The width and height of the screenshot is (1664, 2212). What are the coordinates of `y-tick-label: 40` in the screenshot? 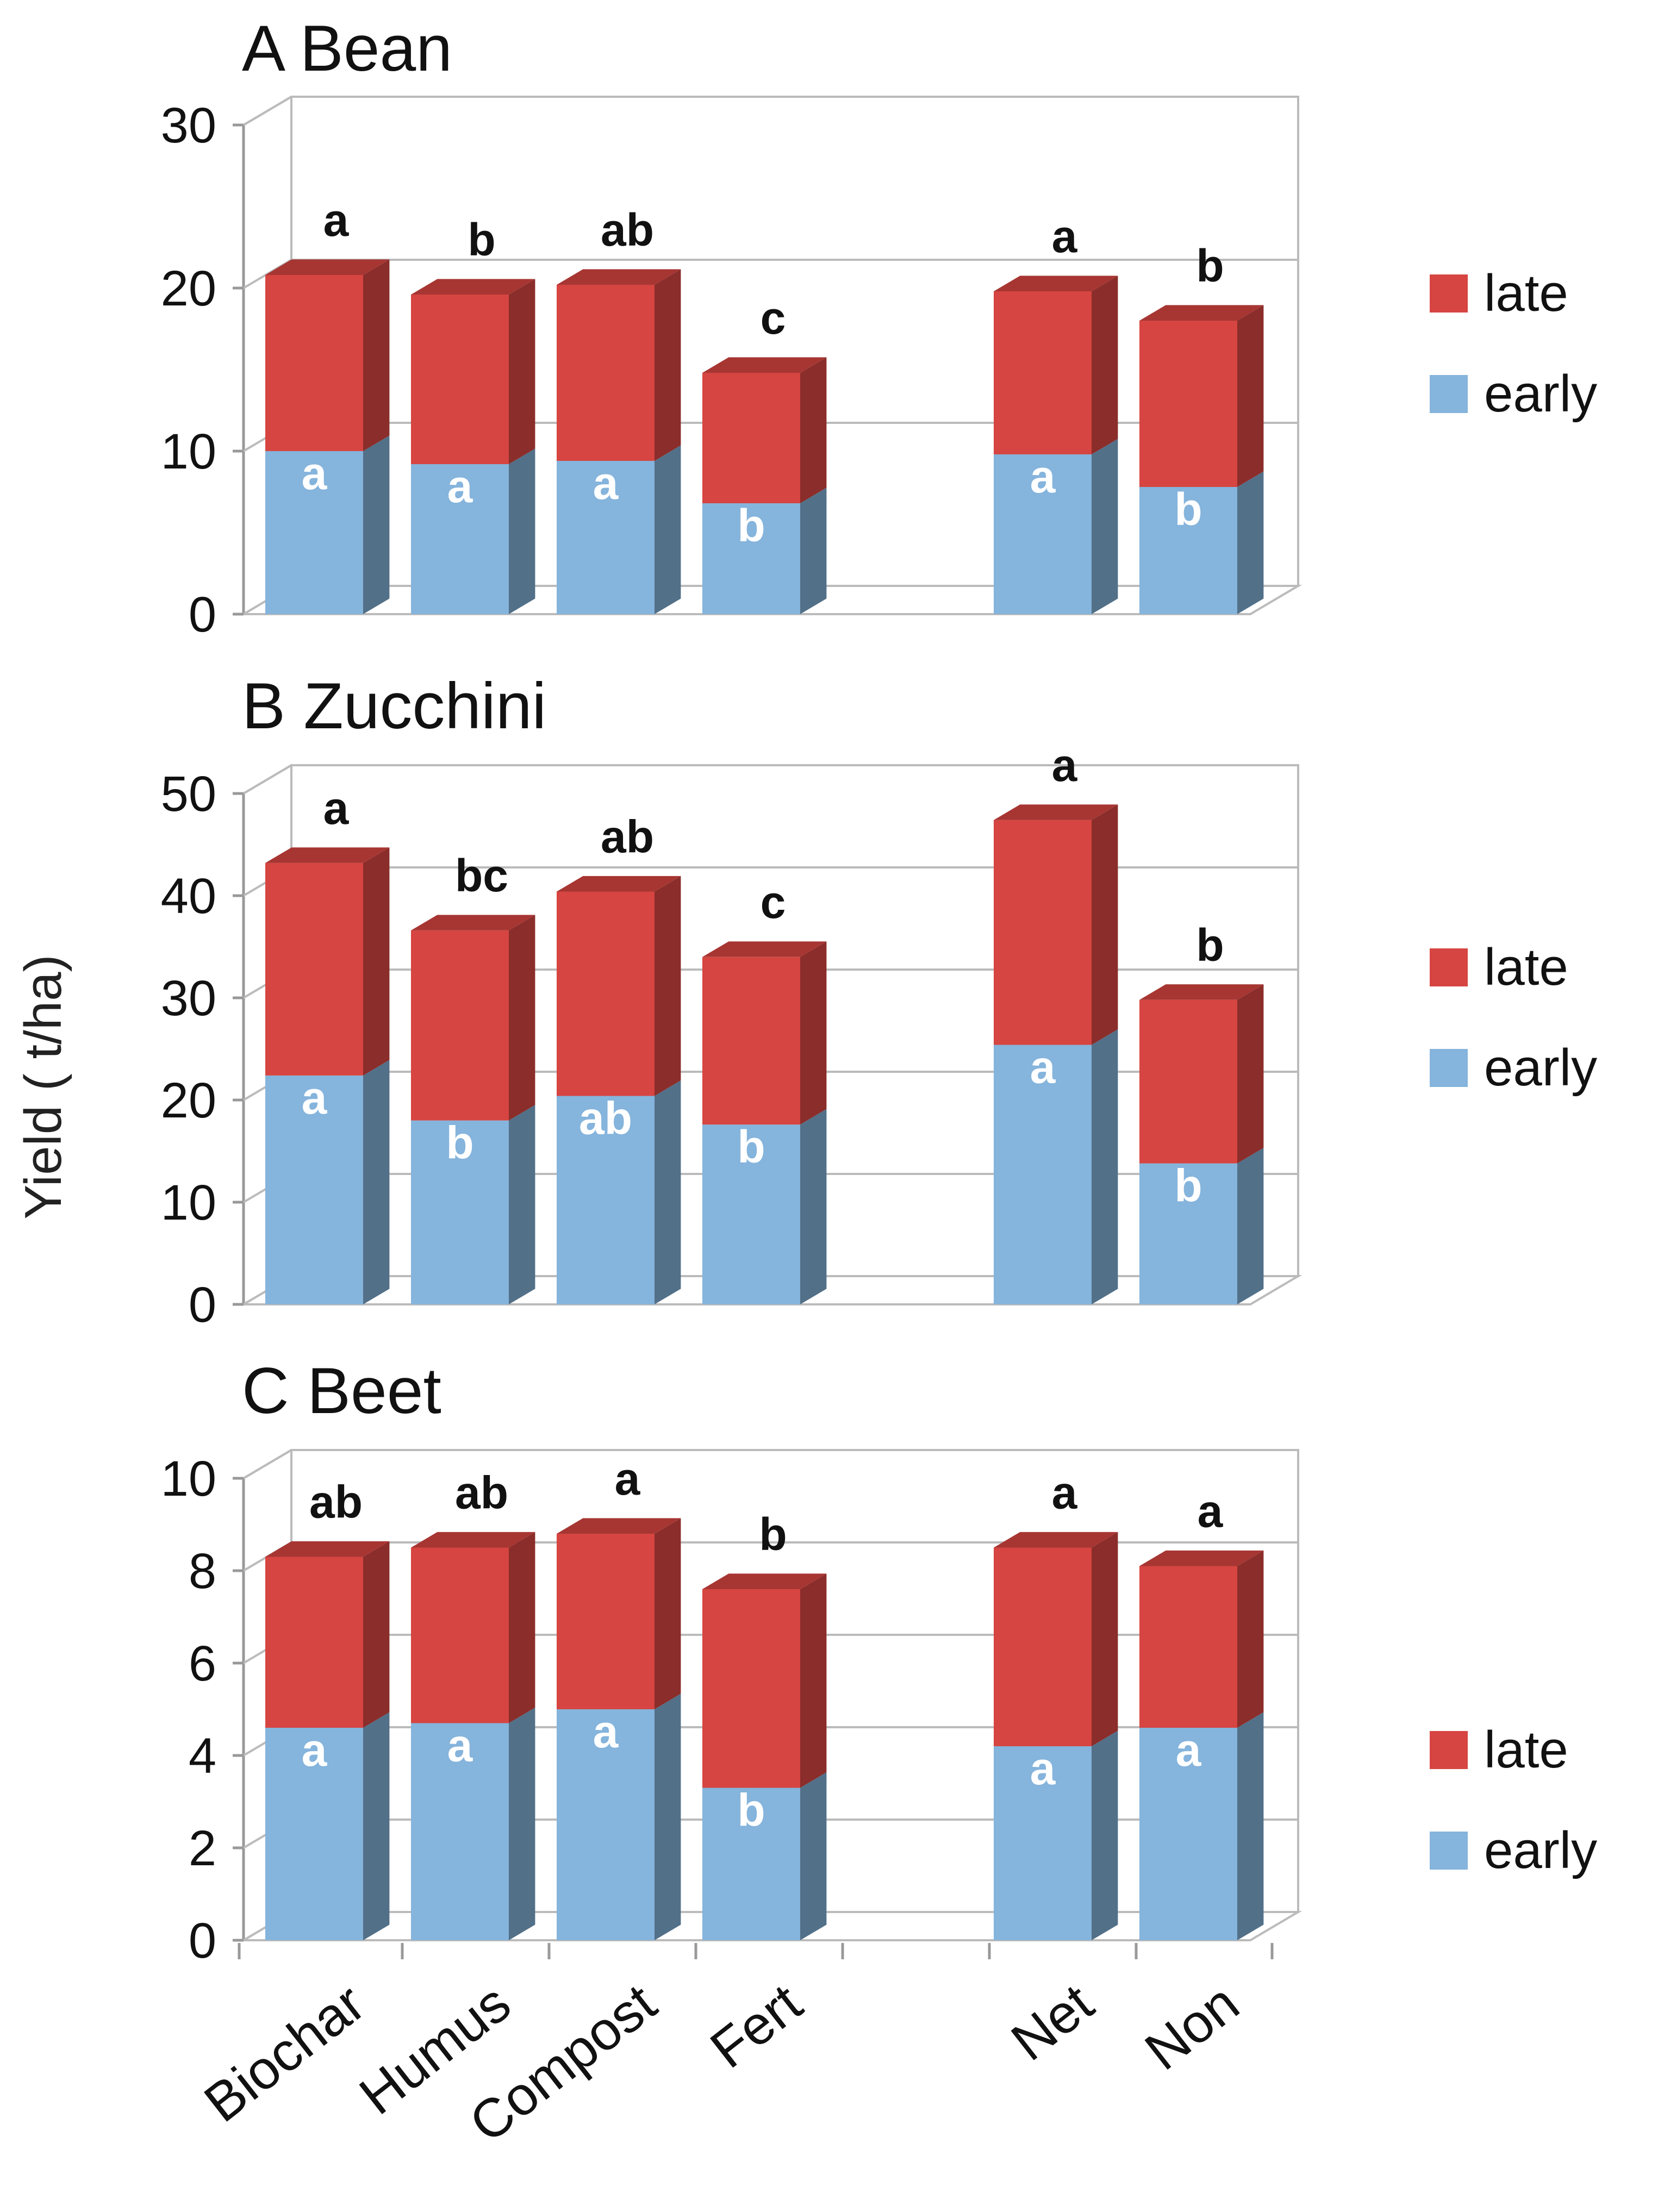 It's located at (189, 896).